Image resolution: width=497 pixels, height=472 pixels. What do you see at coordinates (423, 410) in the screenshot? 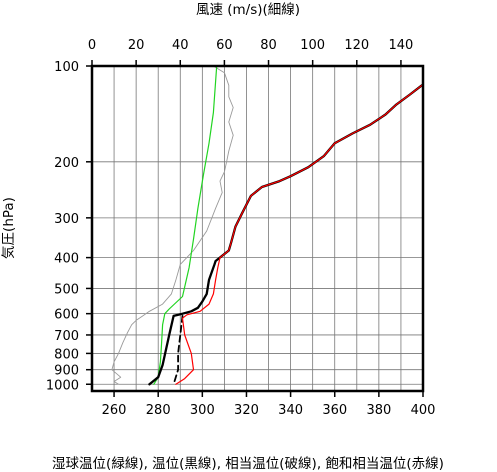
I see `x-tick-label: 400` at bounding box center [423, 410].